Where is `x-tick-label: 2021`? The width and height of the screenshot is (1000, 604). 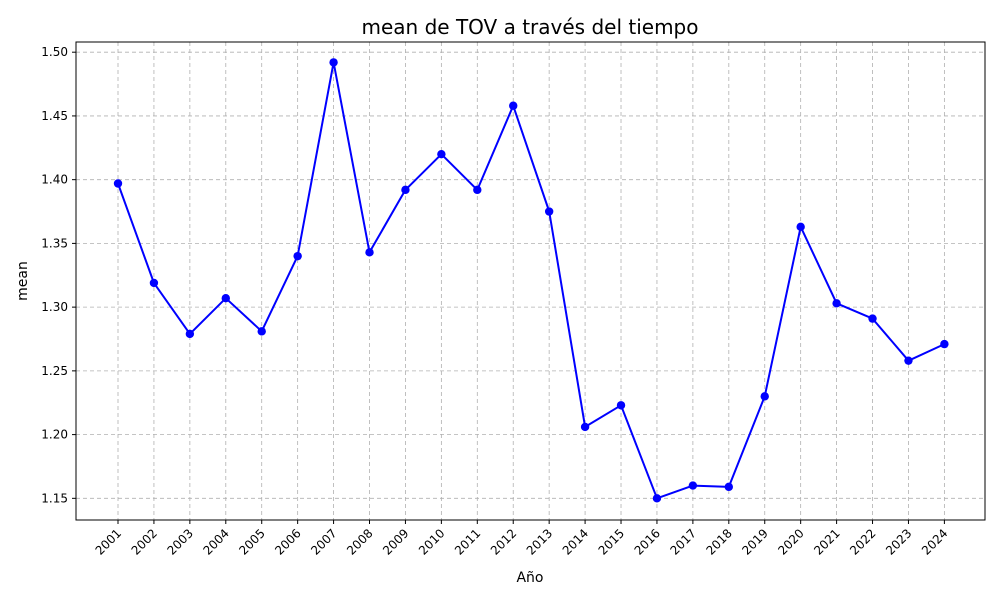
x-tick-label: 2021 is located at coordinates (826, 541).